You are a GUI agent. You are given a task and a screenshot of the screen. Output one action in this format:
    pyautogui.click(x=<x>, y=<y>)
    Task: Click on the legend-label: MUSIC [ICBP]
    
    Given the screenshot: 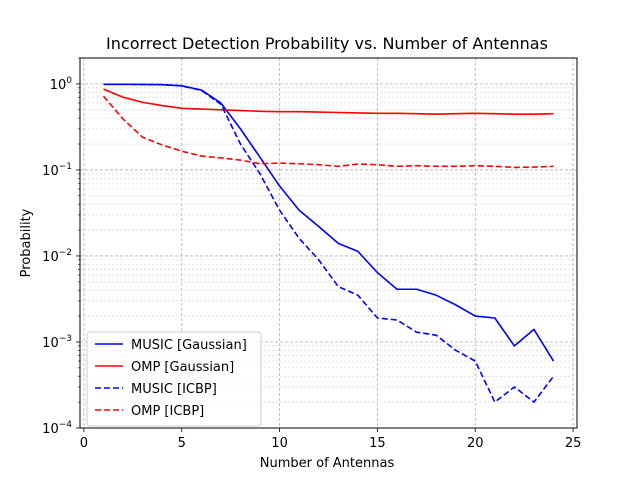 What is the action you would take?
    pyautogui.click(x=174, y=389)
    